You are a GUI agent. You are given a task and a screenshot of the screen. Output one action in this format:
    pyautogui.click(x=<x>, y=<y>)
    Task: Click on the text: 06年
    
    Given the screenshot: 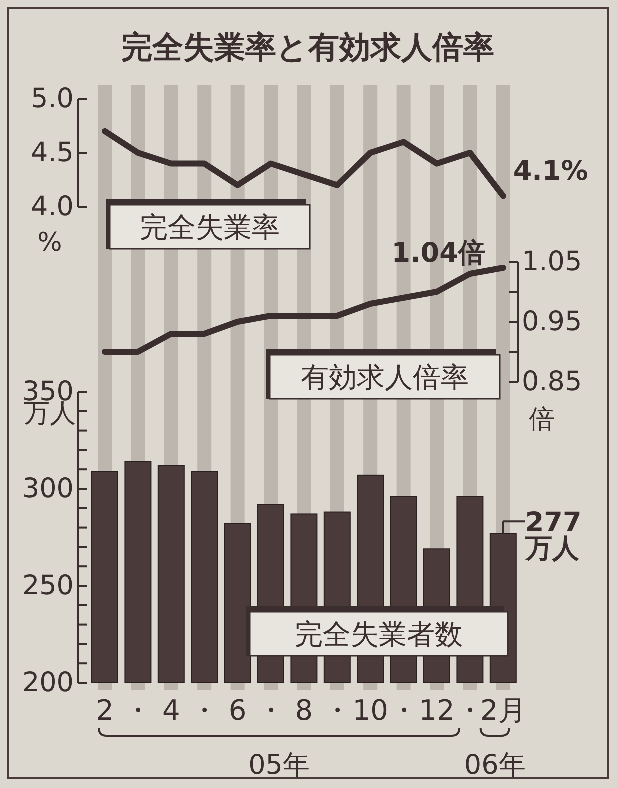 What is the action you would take?
    pyautogui.click(x=495, y=765)
    